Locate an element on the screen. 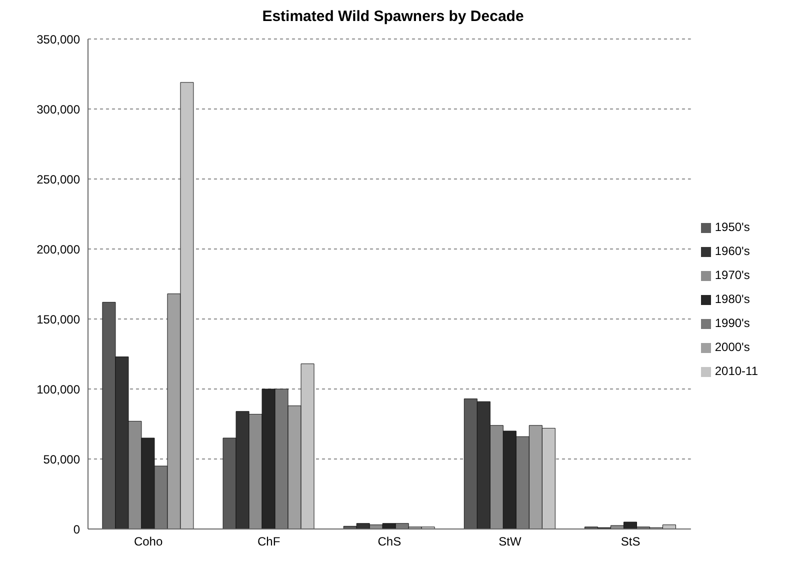 This screenshot has height=588, width=794. legend-label: 1960's is located at coordinates (732, 251).